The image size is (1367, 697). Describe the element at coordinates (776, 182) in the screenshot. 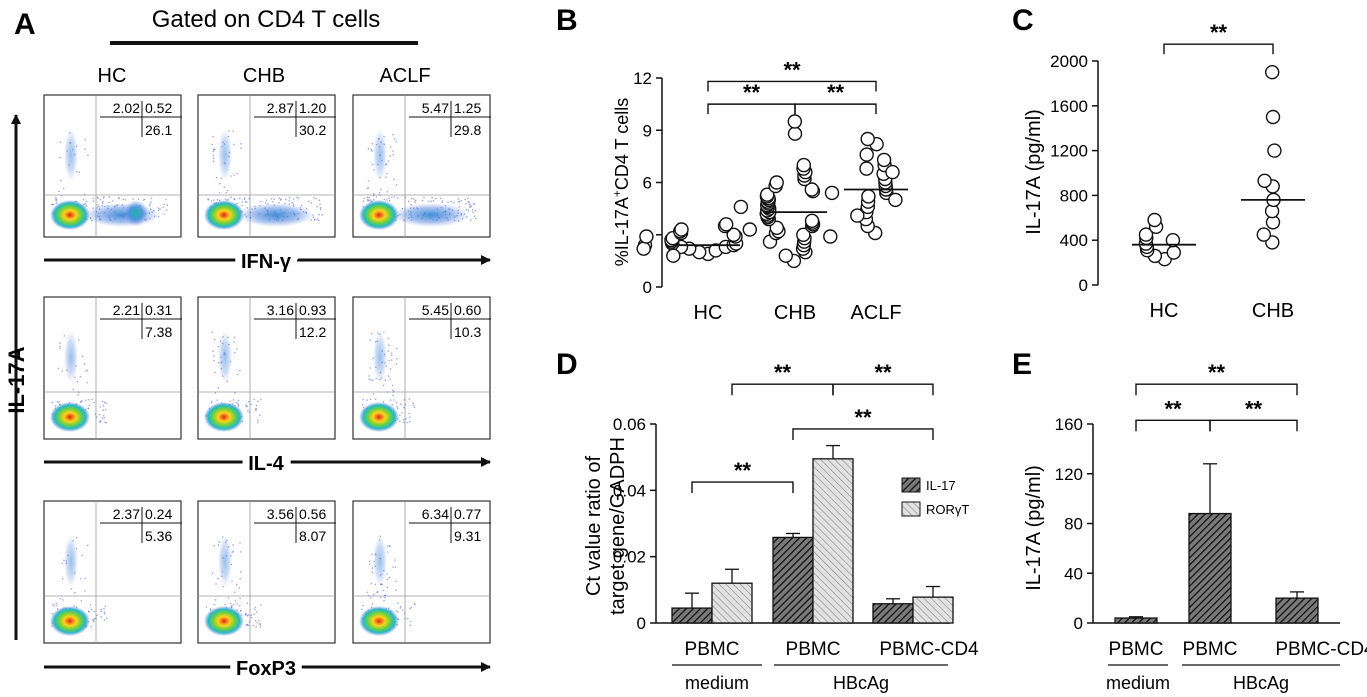

I see `data-point` at that location.